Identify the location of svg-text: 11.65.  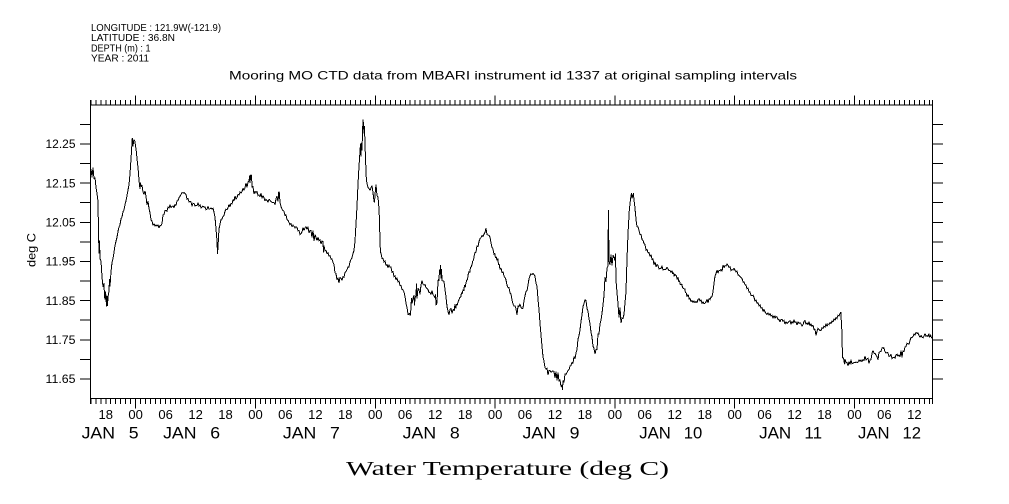
(61, 380).